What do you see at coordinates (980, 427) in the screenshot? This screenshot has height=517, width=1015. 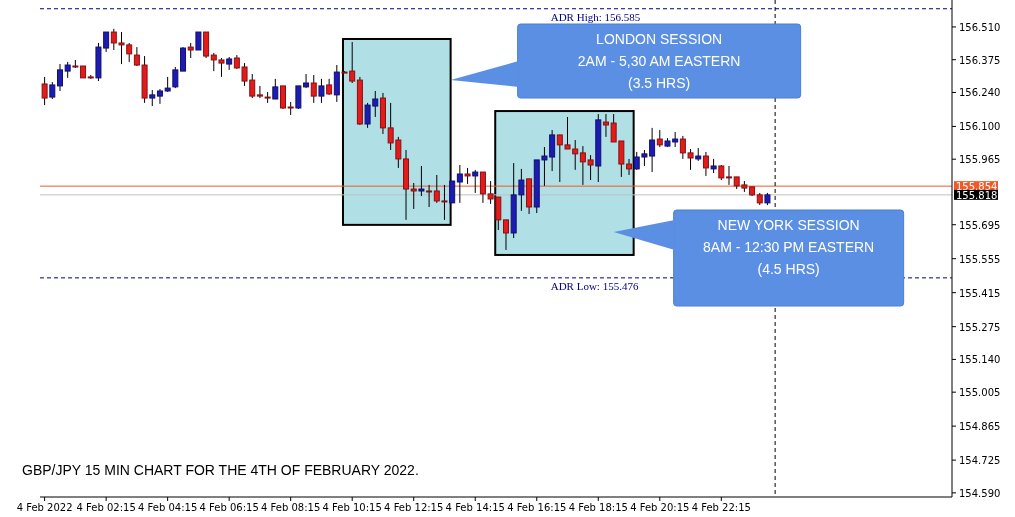 I see `y-tick-label: 154.865` at bounding box center [980, 427].